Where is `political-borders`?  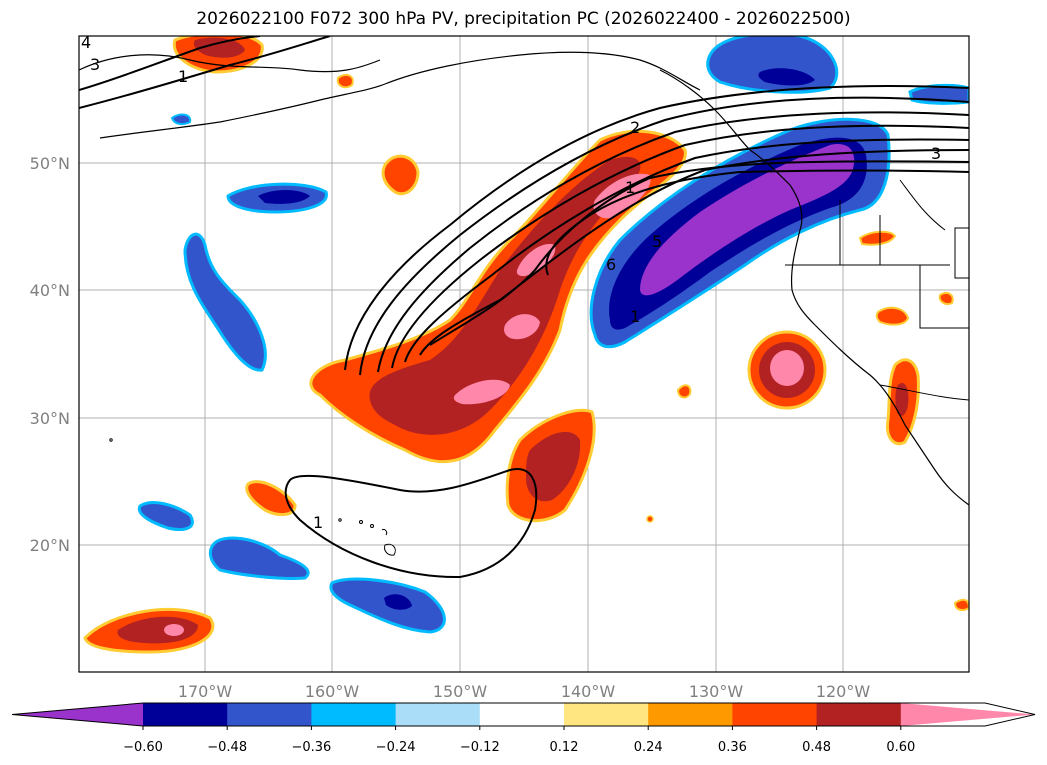
political-borders is located at coordinates (877, 290).